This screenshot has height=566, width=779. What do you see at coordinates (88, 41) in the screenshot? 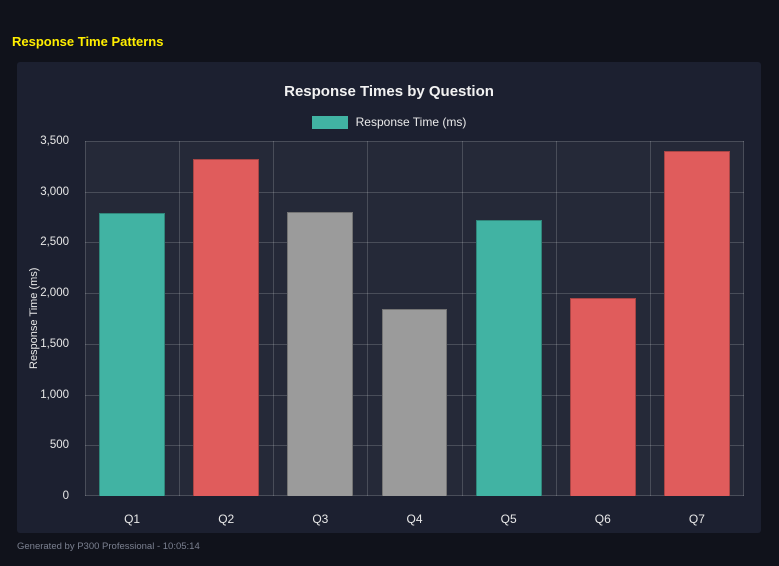
I see `page-title: Response Time Patterns` at bounding box center [88, 41].